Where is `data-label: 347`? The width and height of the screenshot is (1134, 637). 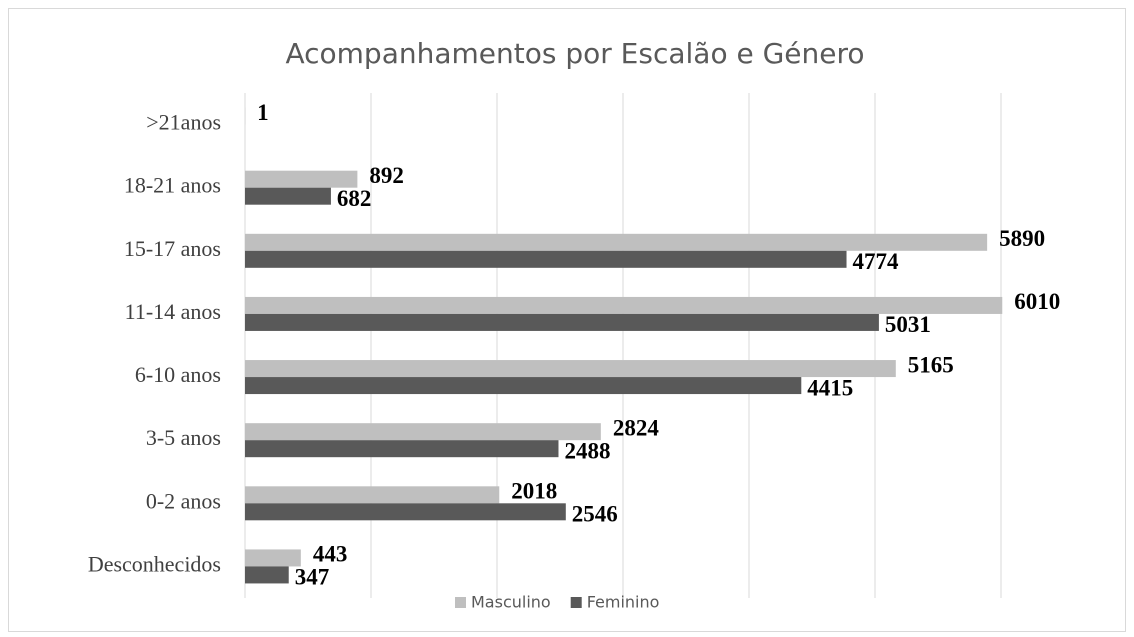 data-label: 347 is located at coordinates (312, 577).